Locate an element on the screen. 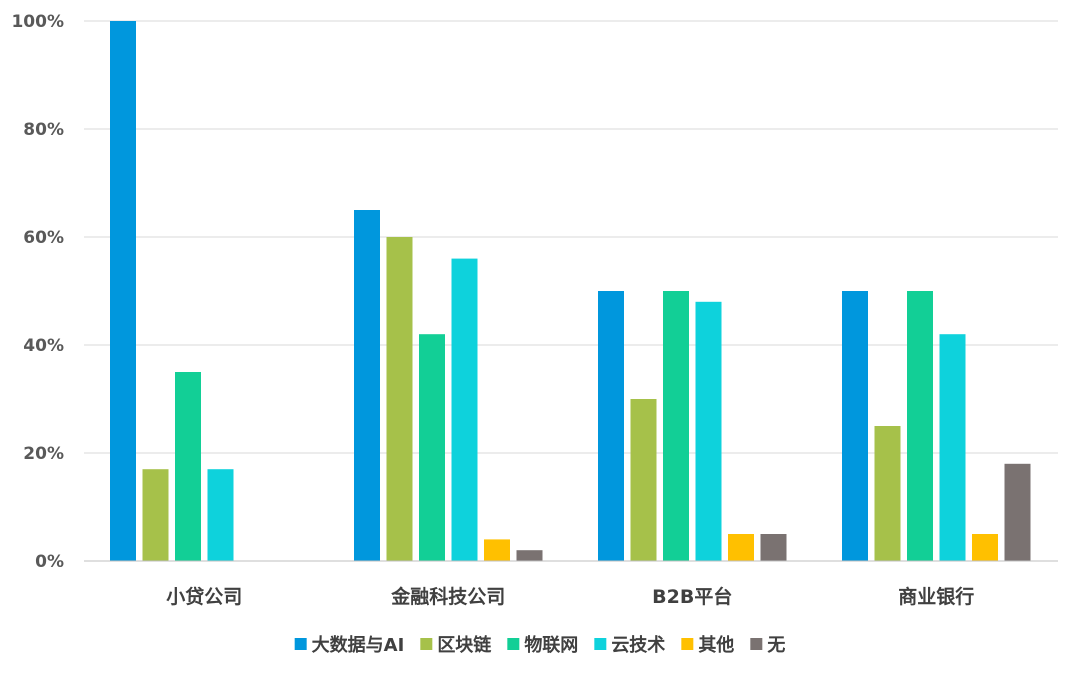 This screenshot has height=673, width=1080. y-tick-label: 60% is located at coordinates (43, 238).